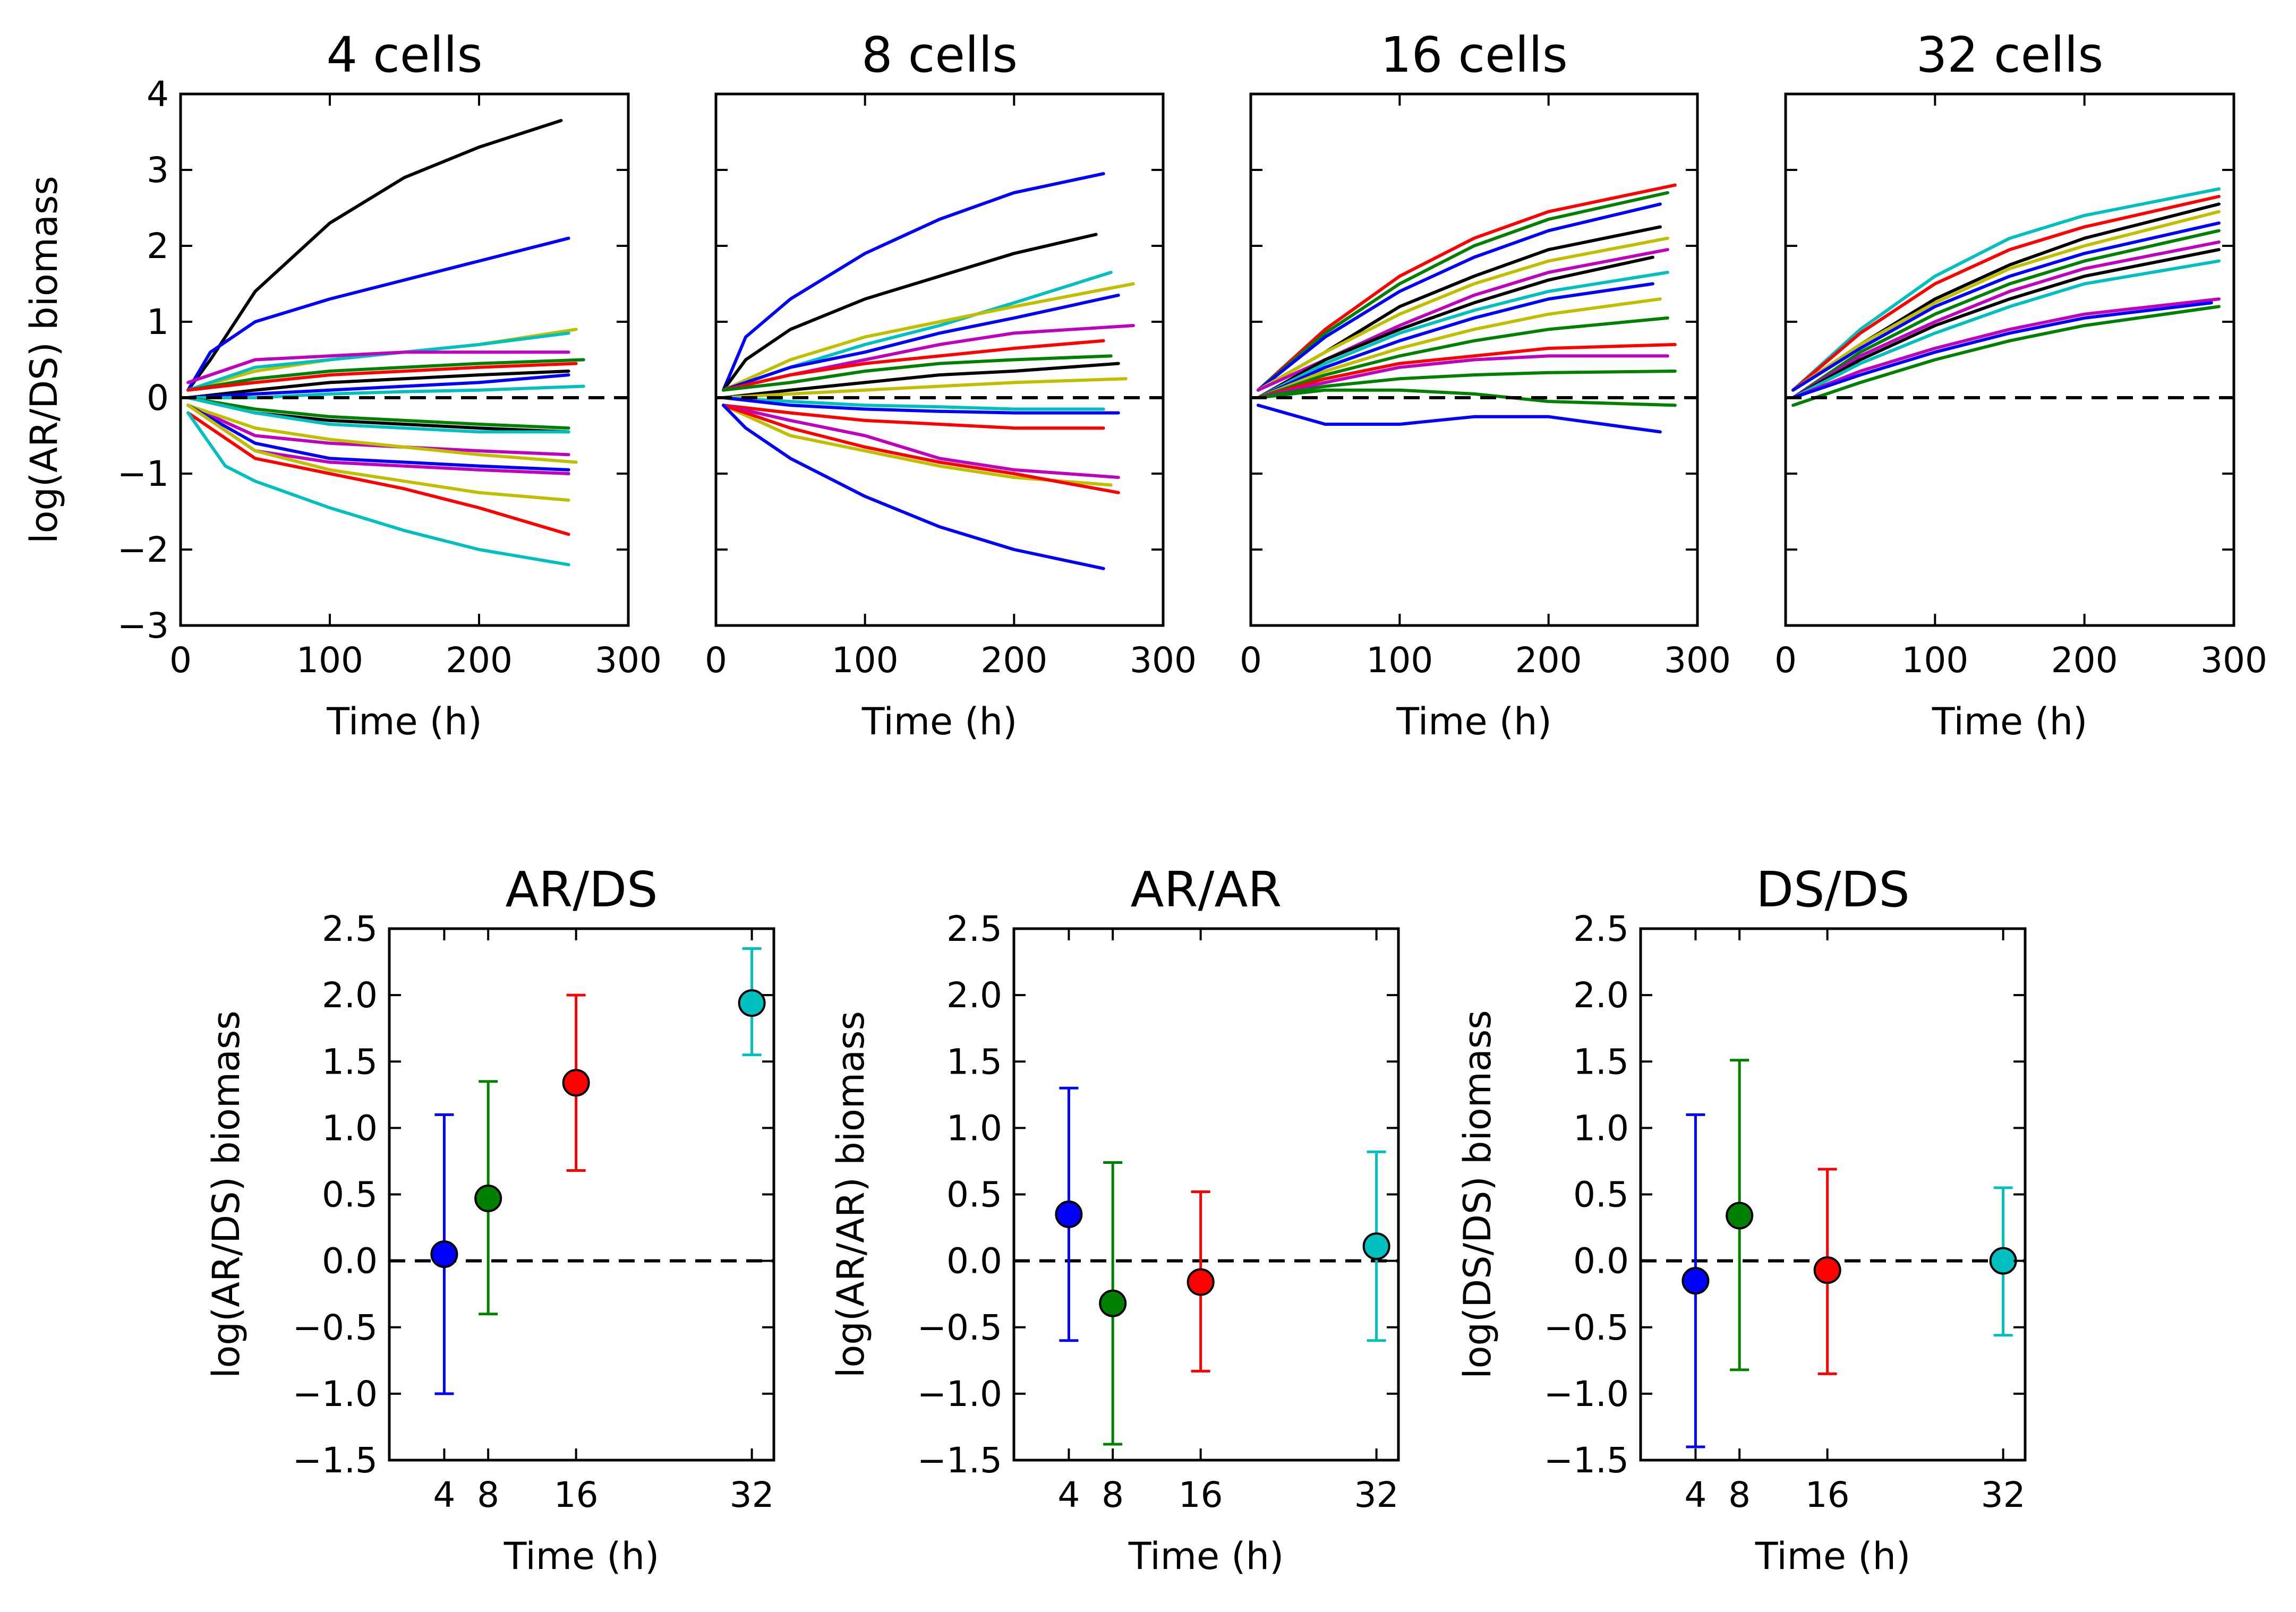 The height and width of the screenshot is (1612, 2296). What do you see at coordinates (1113, 1494) in the screenshot?
I see `x-tick-label: 8` at bounding box center [1113, 1494].